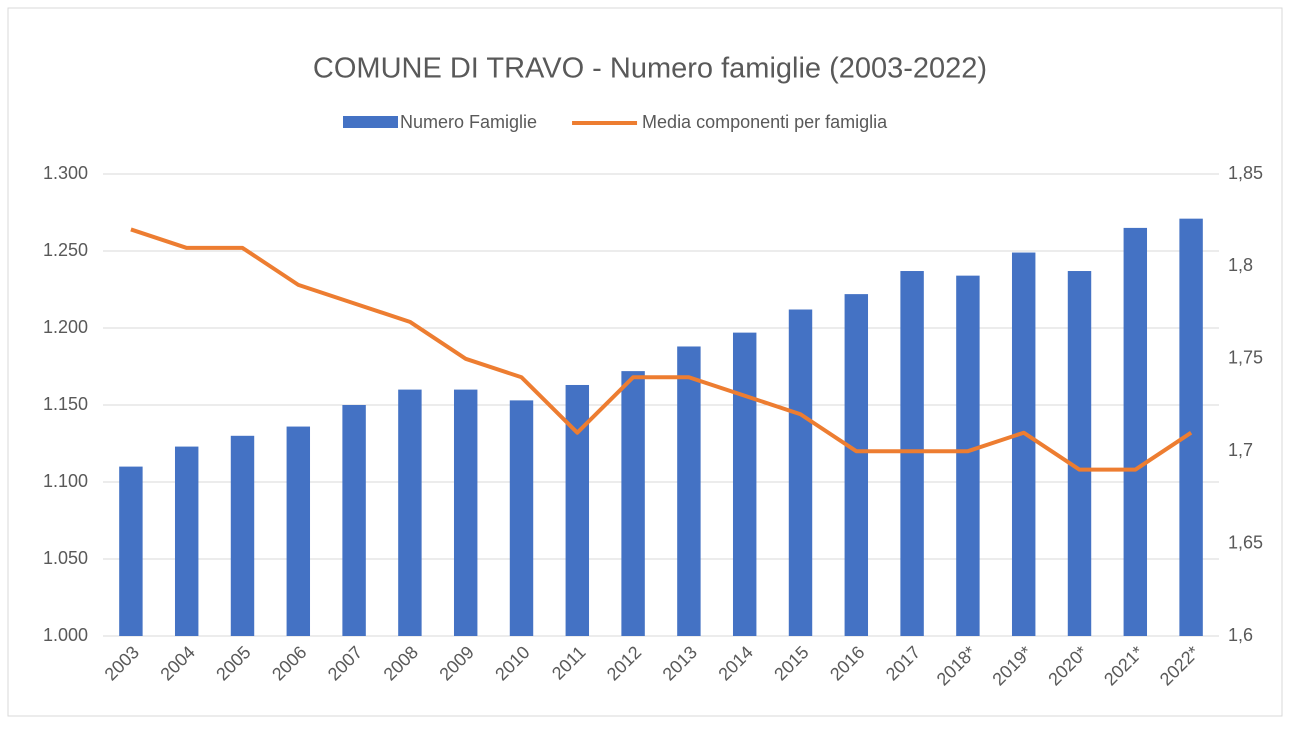 The width and height of the screenshot is (1290, 729). What do you see at coordinates (65, 558) in the screenshot?
I see `y-tick-label: 1.050` at bounding box center [65, 558].